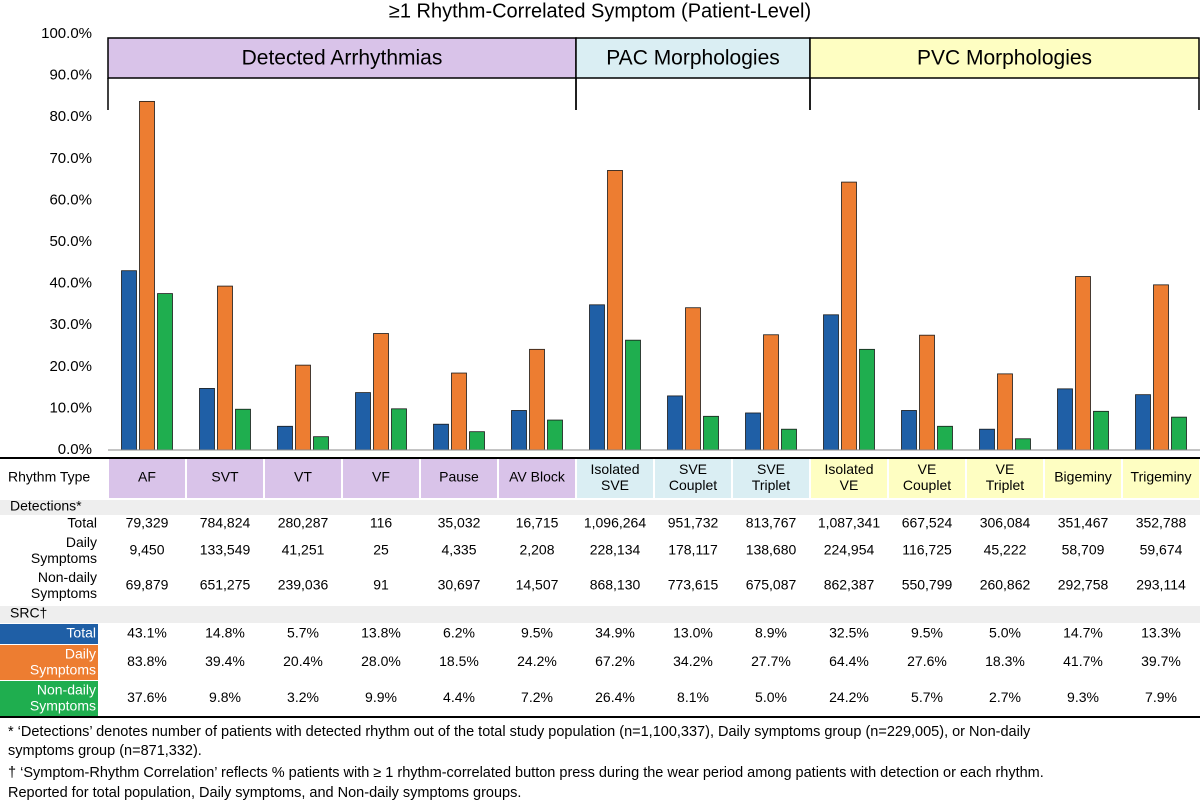 Image resolution: width=1200 pixels, height=807 pixels. What do you see at coordinates (615, 550) in the screenshot?
I see `cell: 228,134` at bounding box center [615, 550].